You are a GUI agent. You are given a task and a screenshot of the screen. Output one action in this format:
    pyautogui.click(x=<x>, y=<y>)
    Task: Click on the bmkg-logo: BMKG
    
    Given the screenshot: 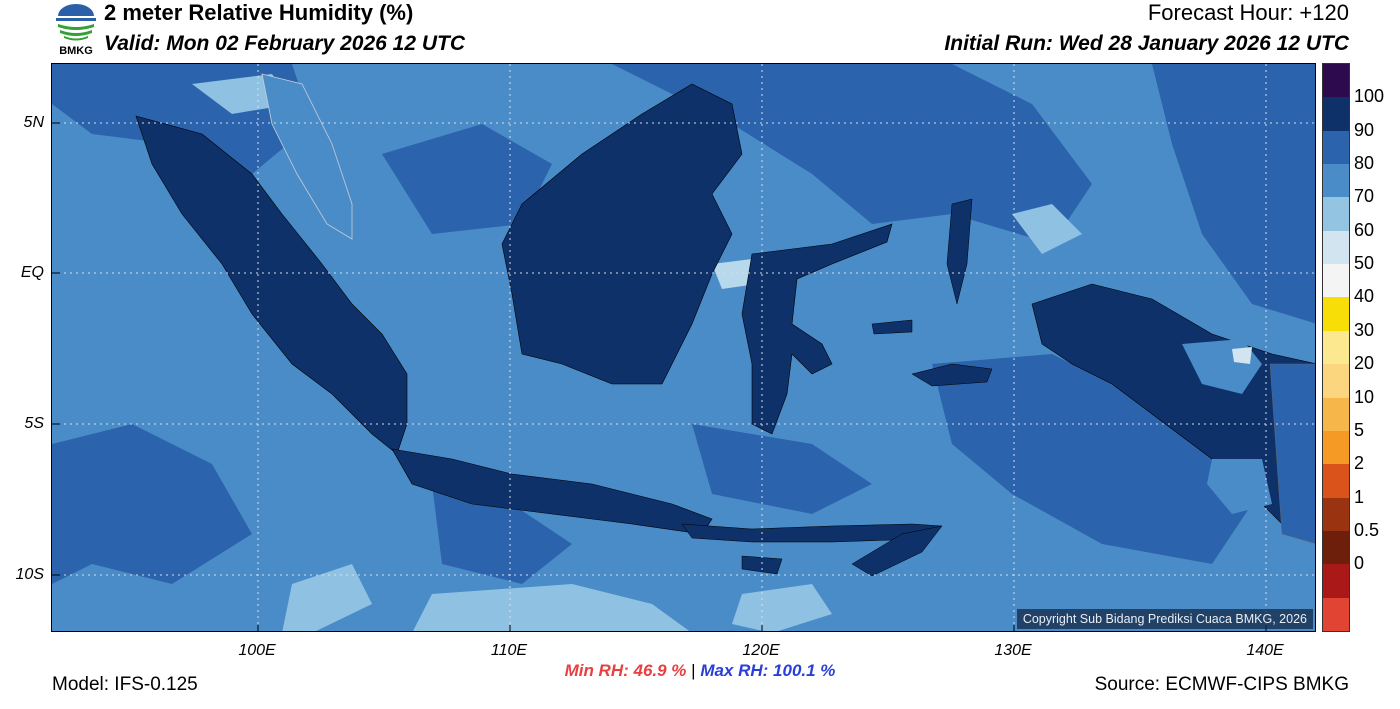 What is the action you would take?
    pyautogui.click(x=76, y=30)
    